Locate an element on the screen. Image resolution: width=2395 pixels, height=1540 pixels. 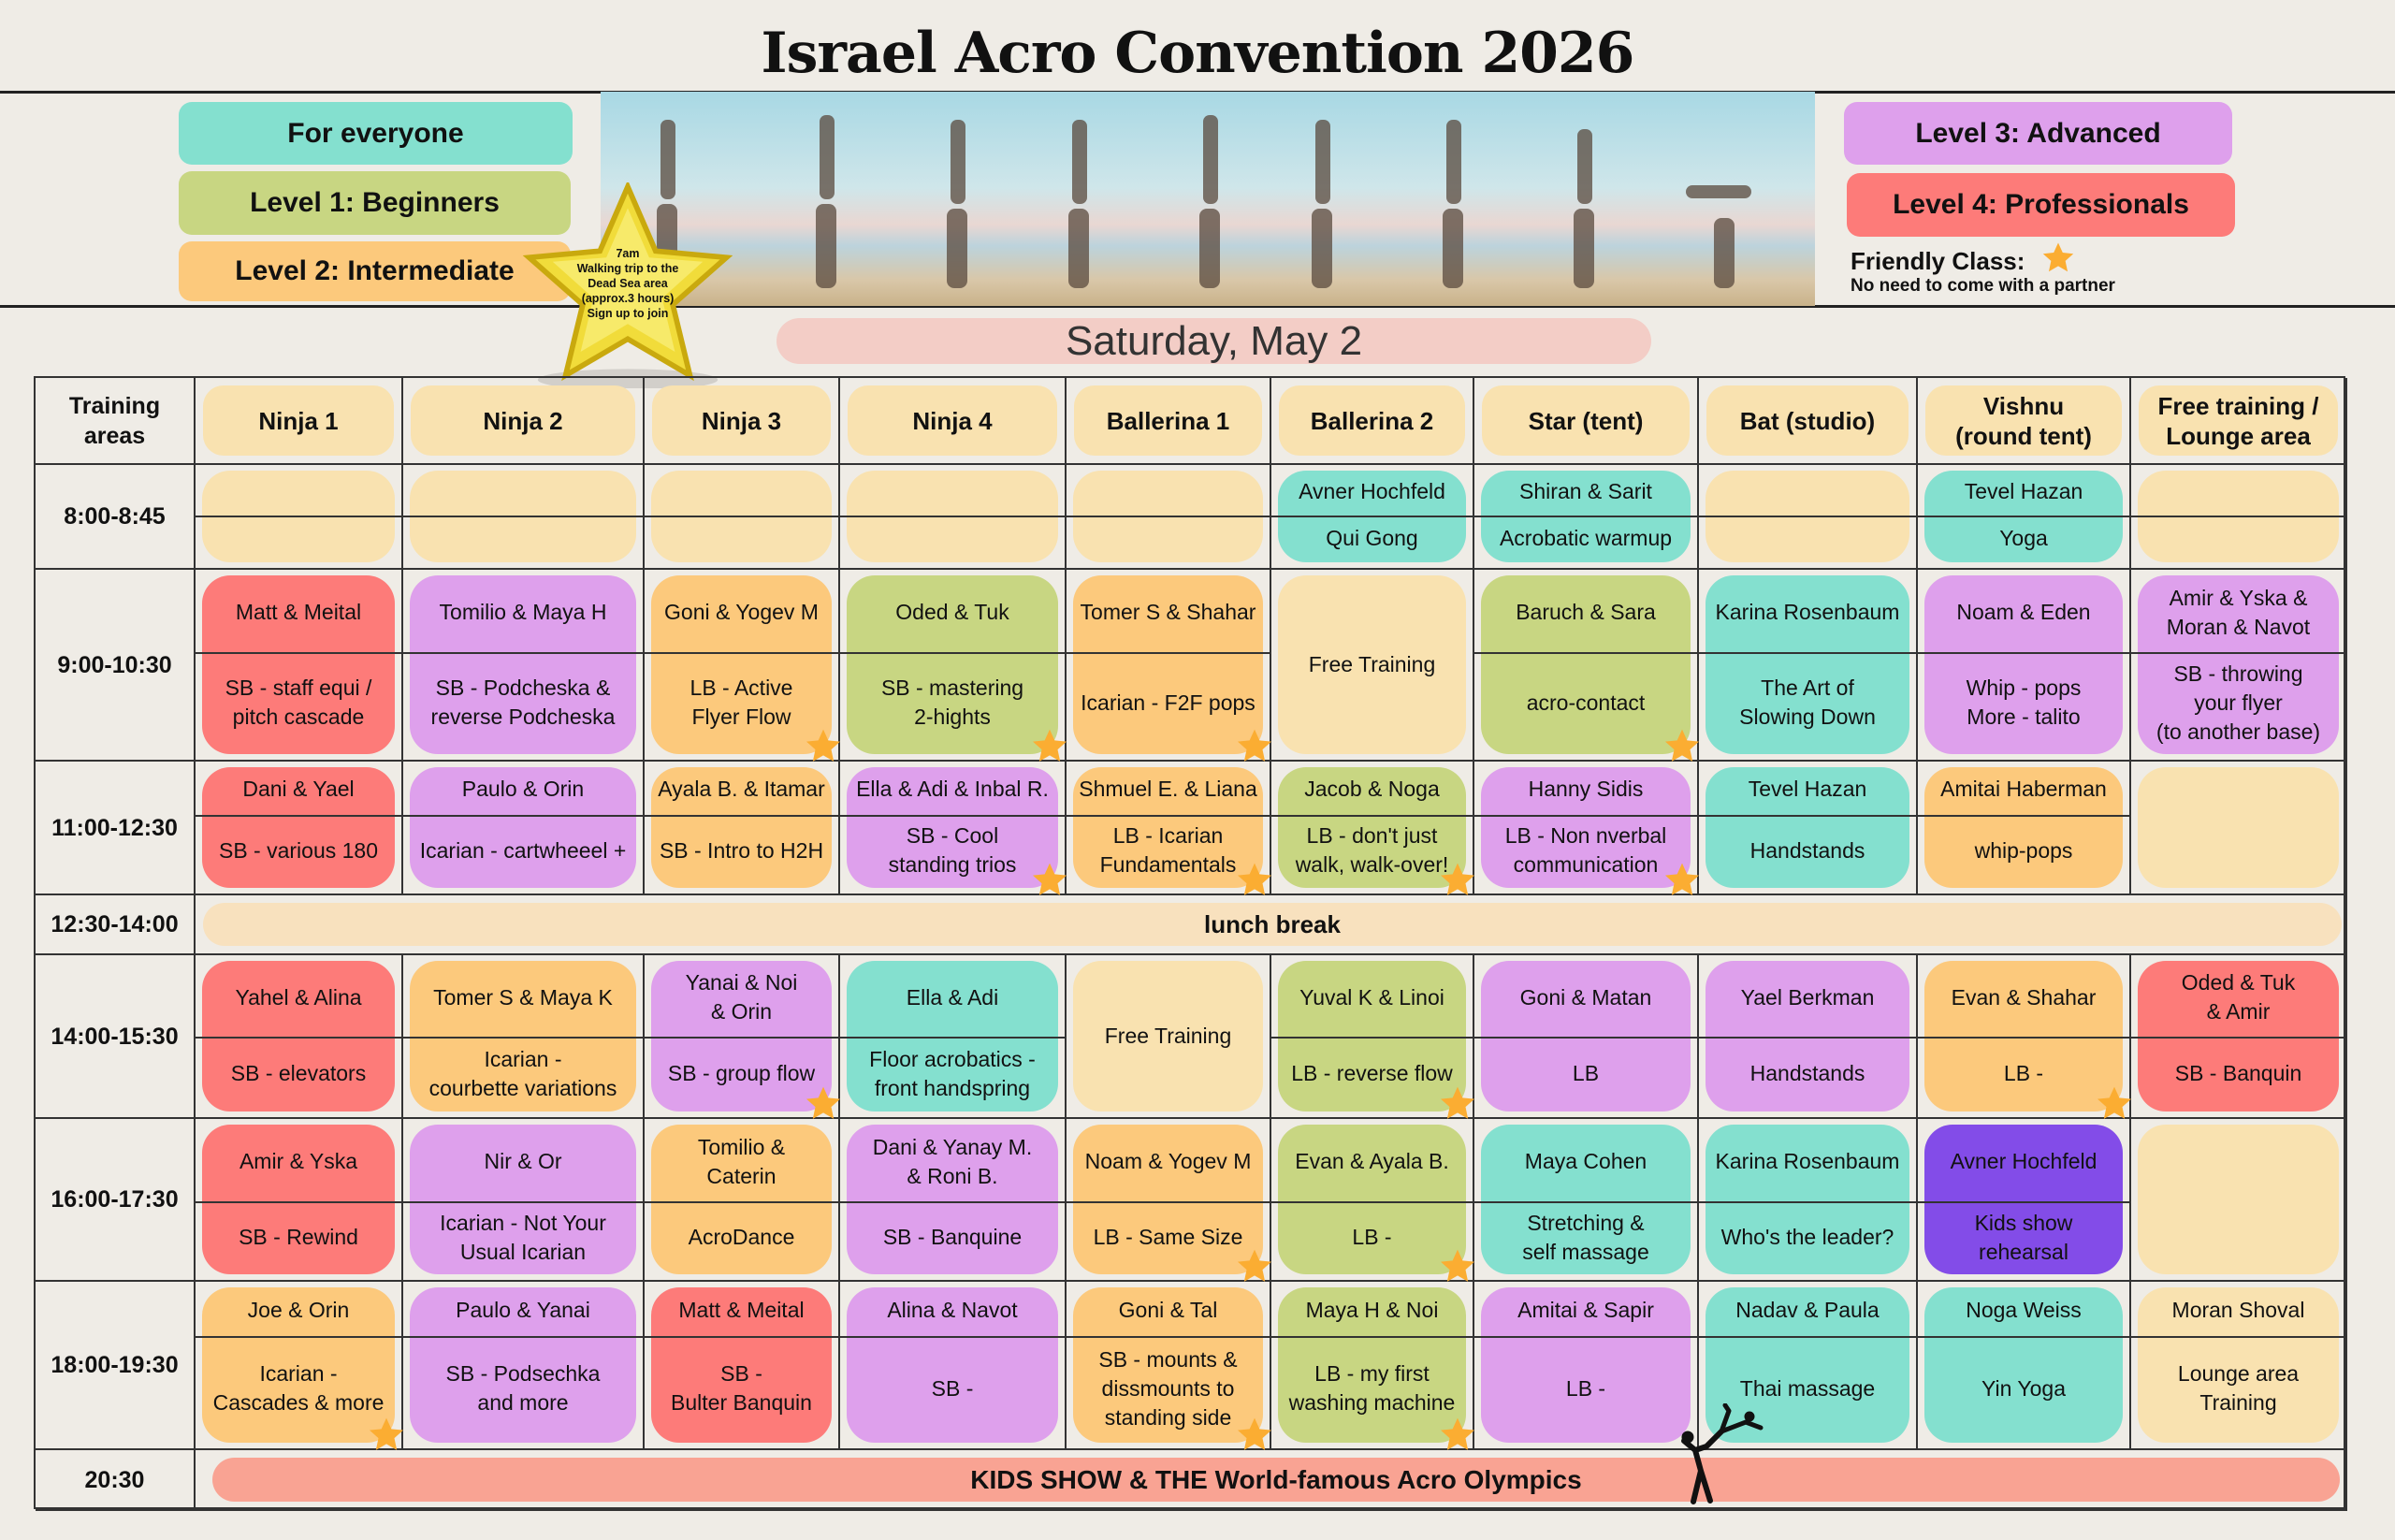
class-instructors: Ayala B. & Itamar is located at coordinates (741, 790).